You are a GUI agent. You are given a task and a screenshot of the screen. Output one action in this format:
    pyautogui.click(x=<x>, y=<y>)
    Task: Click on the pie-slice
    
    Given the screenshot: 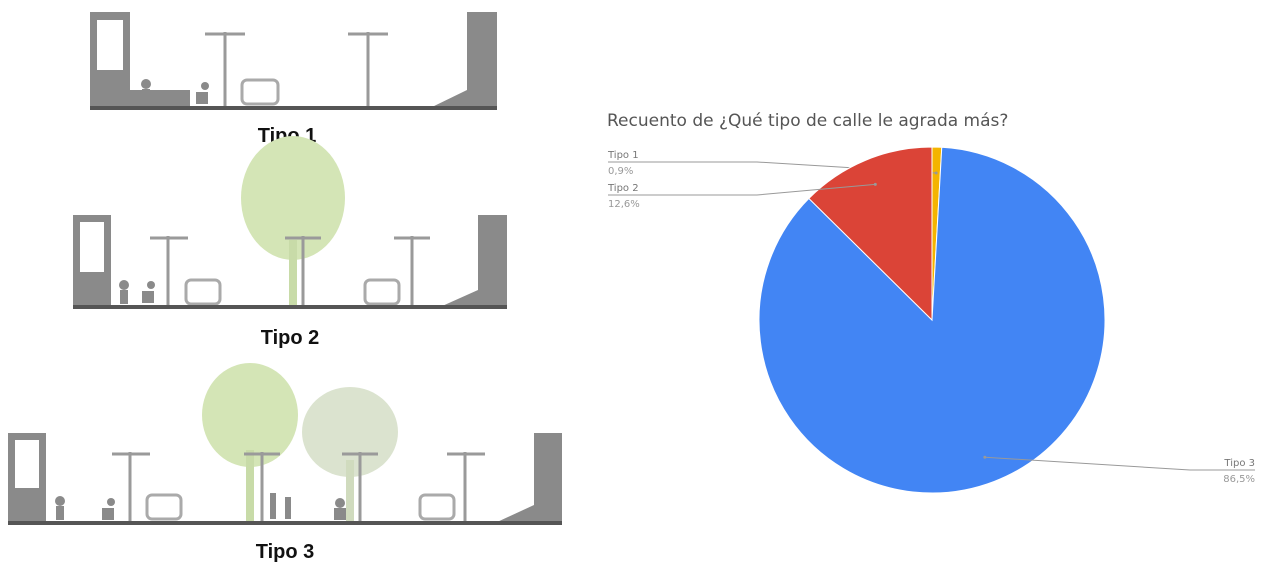 What is the action you would take?
    pyautogui.click(x=870, y=234)
    